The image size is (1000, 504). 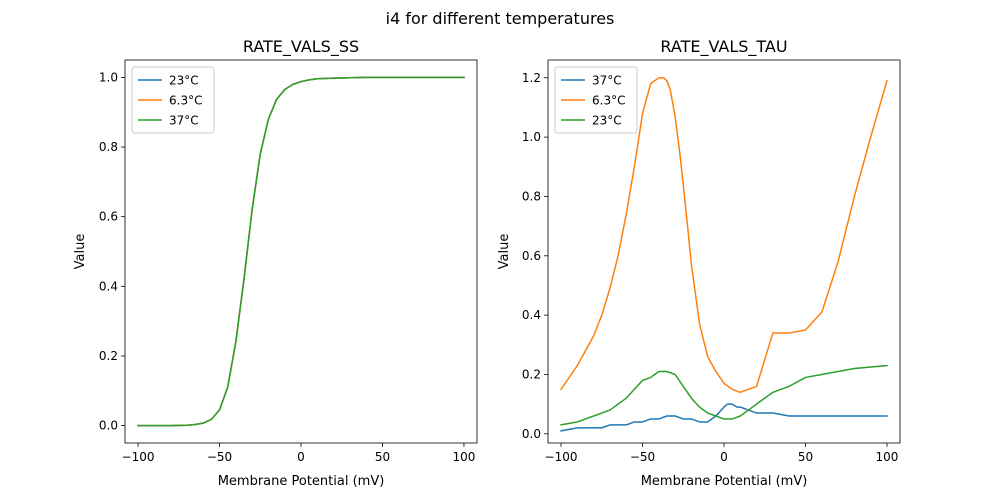 I want to click on figure-title: i4 for different temperatures, so click(x=500, y=18).